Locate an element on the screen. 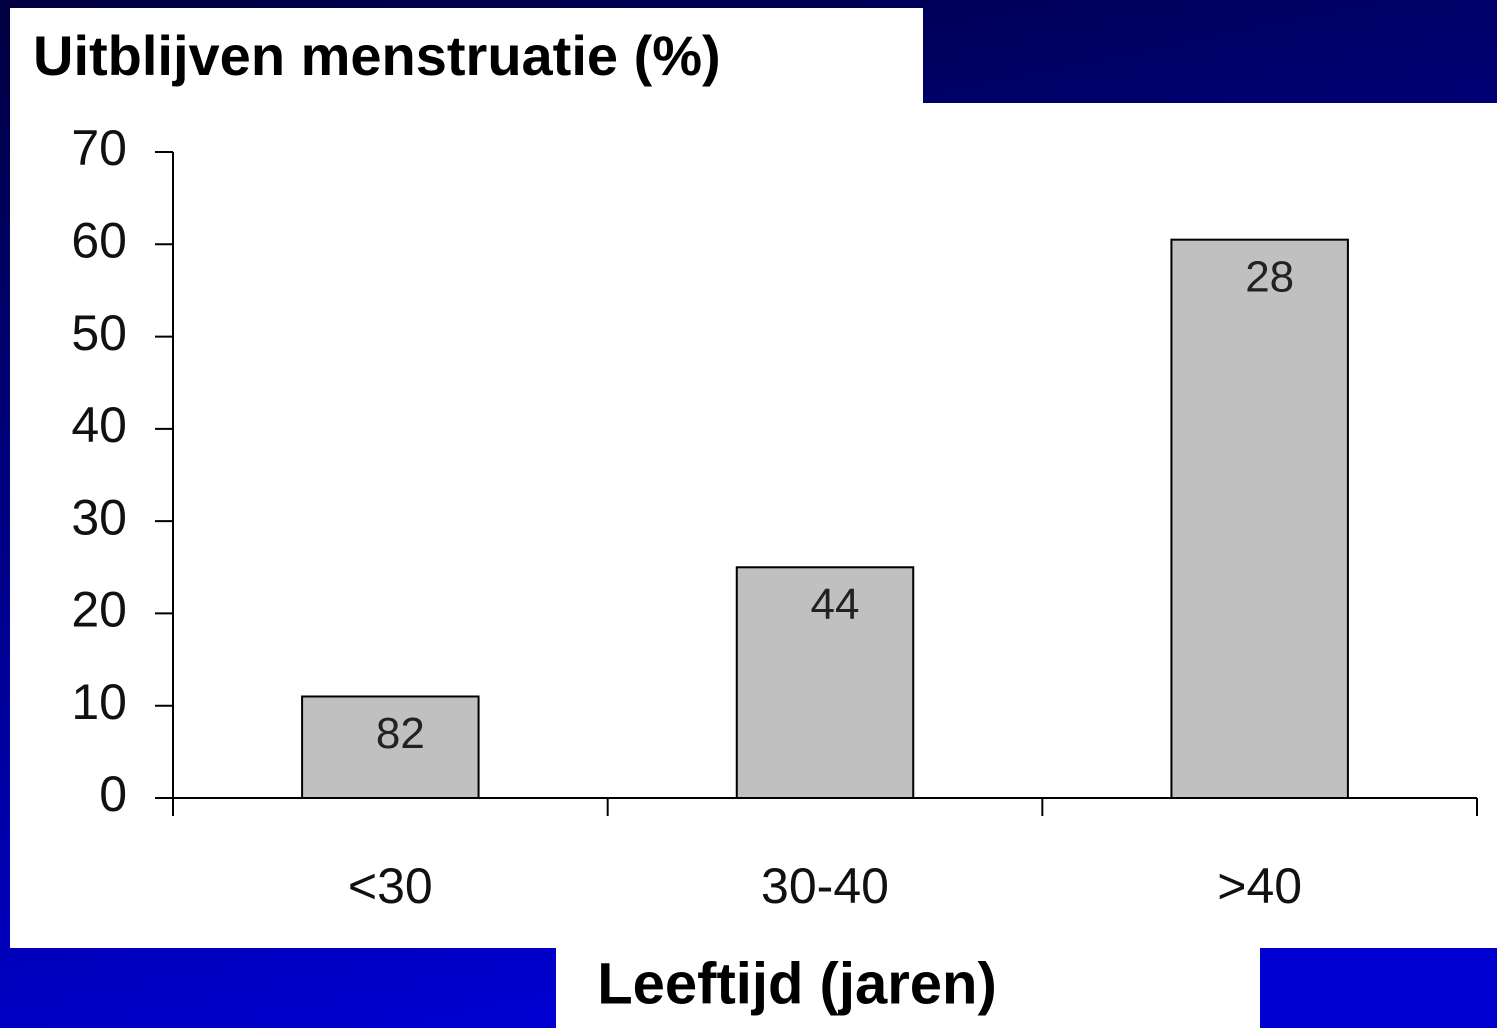 This screenshot has height=1028, width=1497. y-tick-label: 20 is located at coordinates (99, 610).